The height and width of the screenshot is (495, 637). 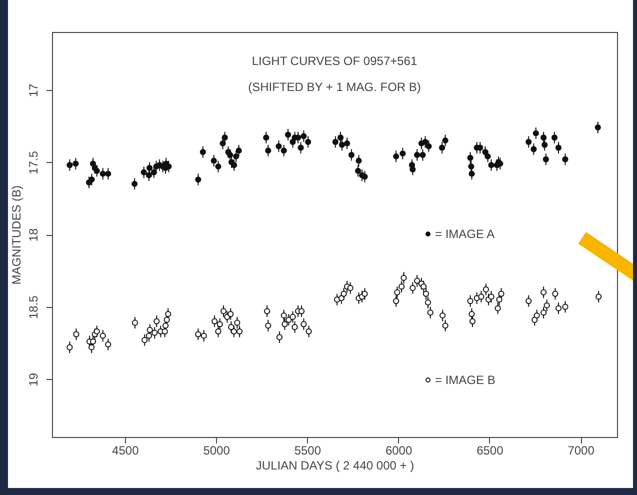 What do you see at coordinates (33, 307) in the screenshot?
I see `y-tick-label: 18.5` at bounding box center [33, 307].